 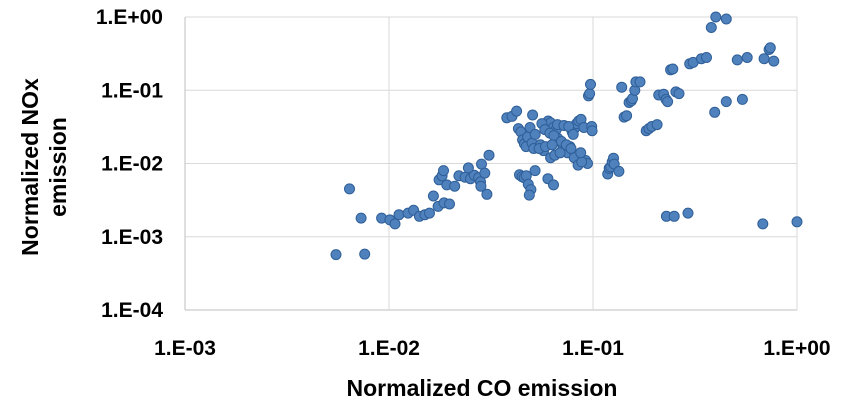 What do you see at coordinates (132, 237) in the screenshot?
I see `y-tick-label: 1.E-03` at bounding box center [132, 237].